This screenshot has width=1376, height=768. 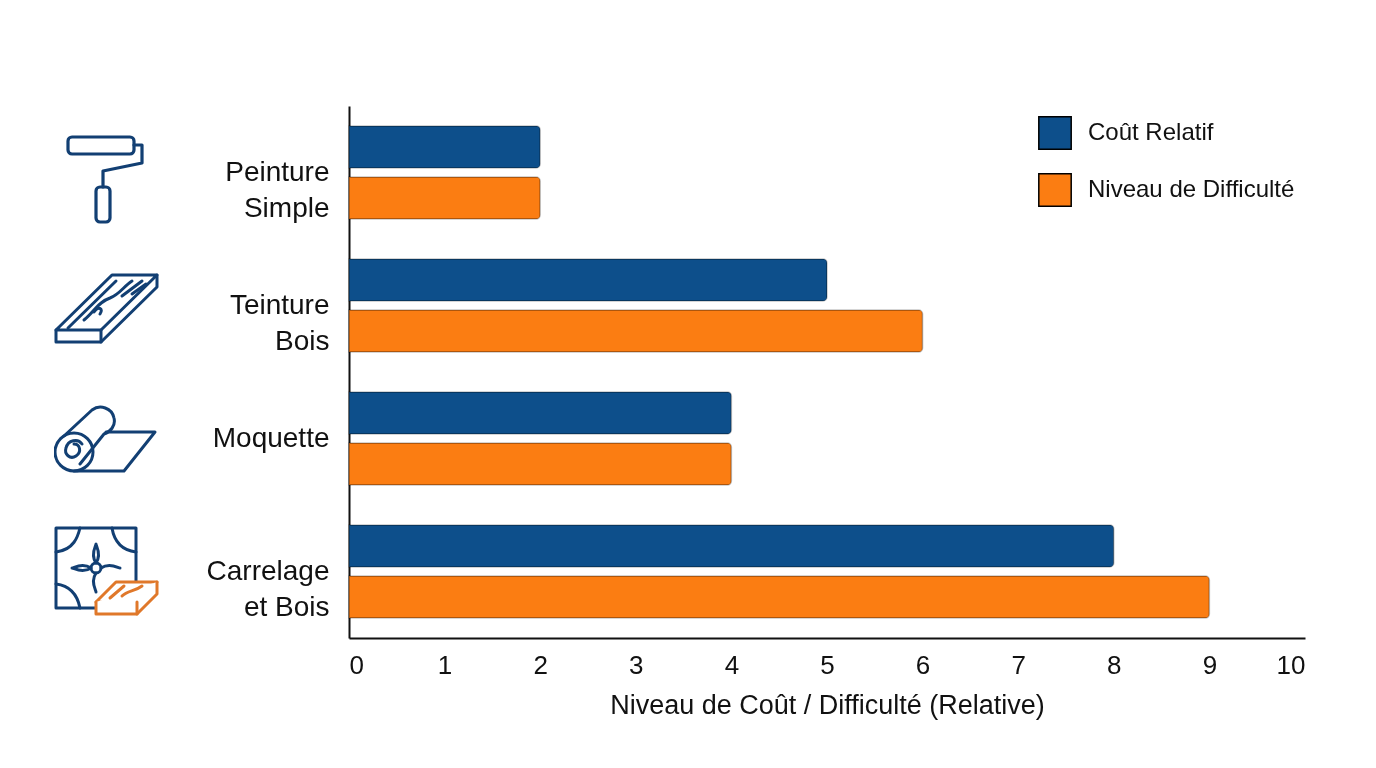 I want to click on legend-label: Coût Relatif, so click(x=1151, y=131).